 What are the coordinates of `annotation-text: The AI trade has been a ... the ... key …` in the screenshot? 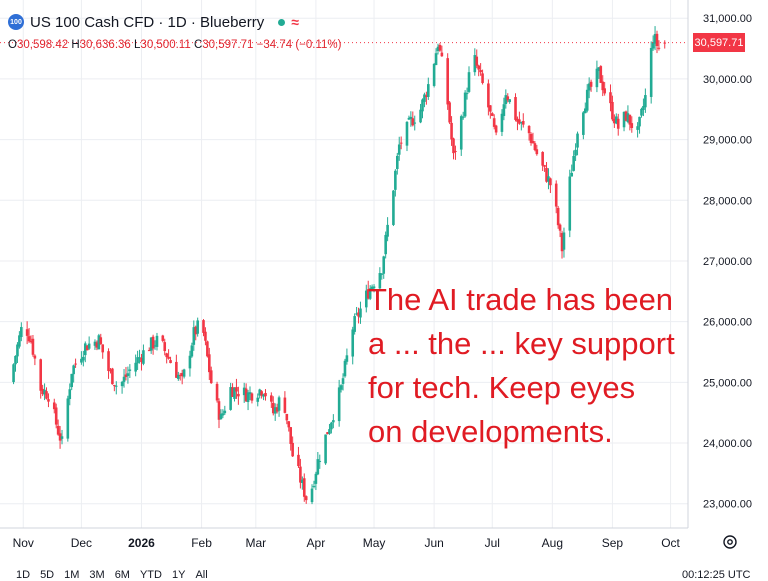 It's located at (521, 365).